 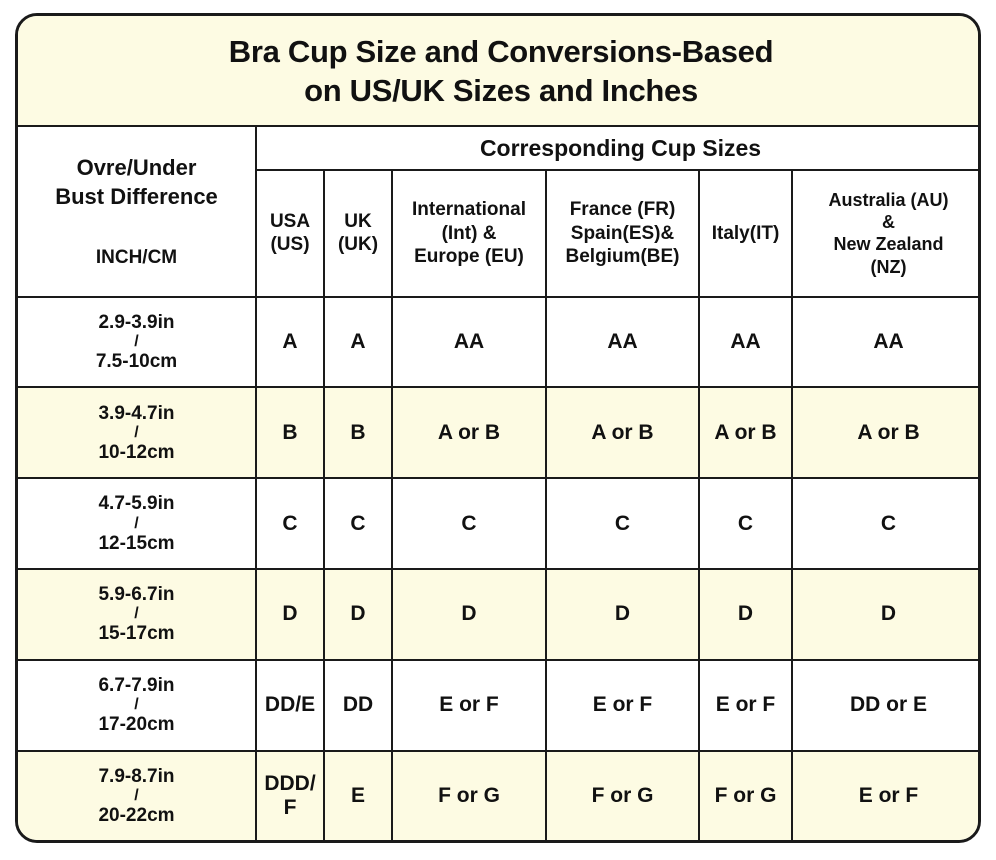 I want to click on row-6-inch: 7.9-8.7in, so click(x=136, y=776).